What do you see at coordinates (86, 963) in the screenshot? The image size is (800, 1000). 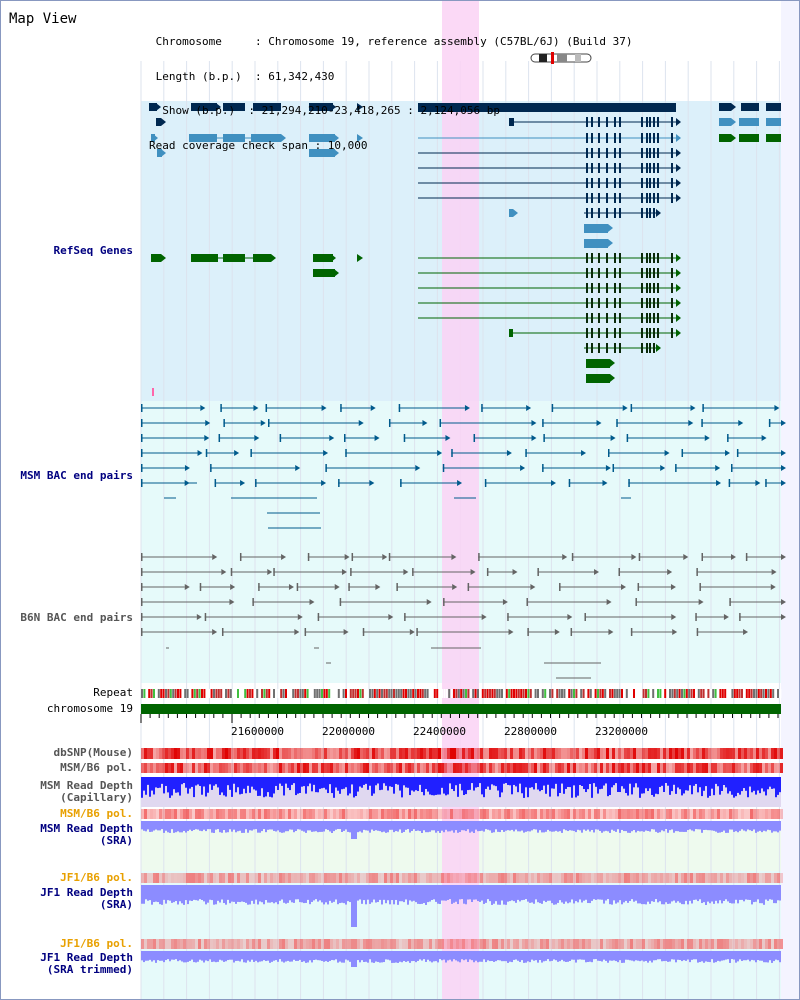 I see `jf1-depth-trimmed-label: JF1 Read Depth (SRA trimmed)` at bounding box center [86, 963].